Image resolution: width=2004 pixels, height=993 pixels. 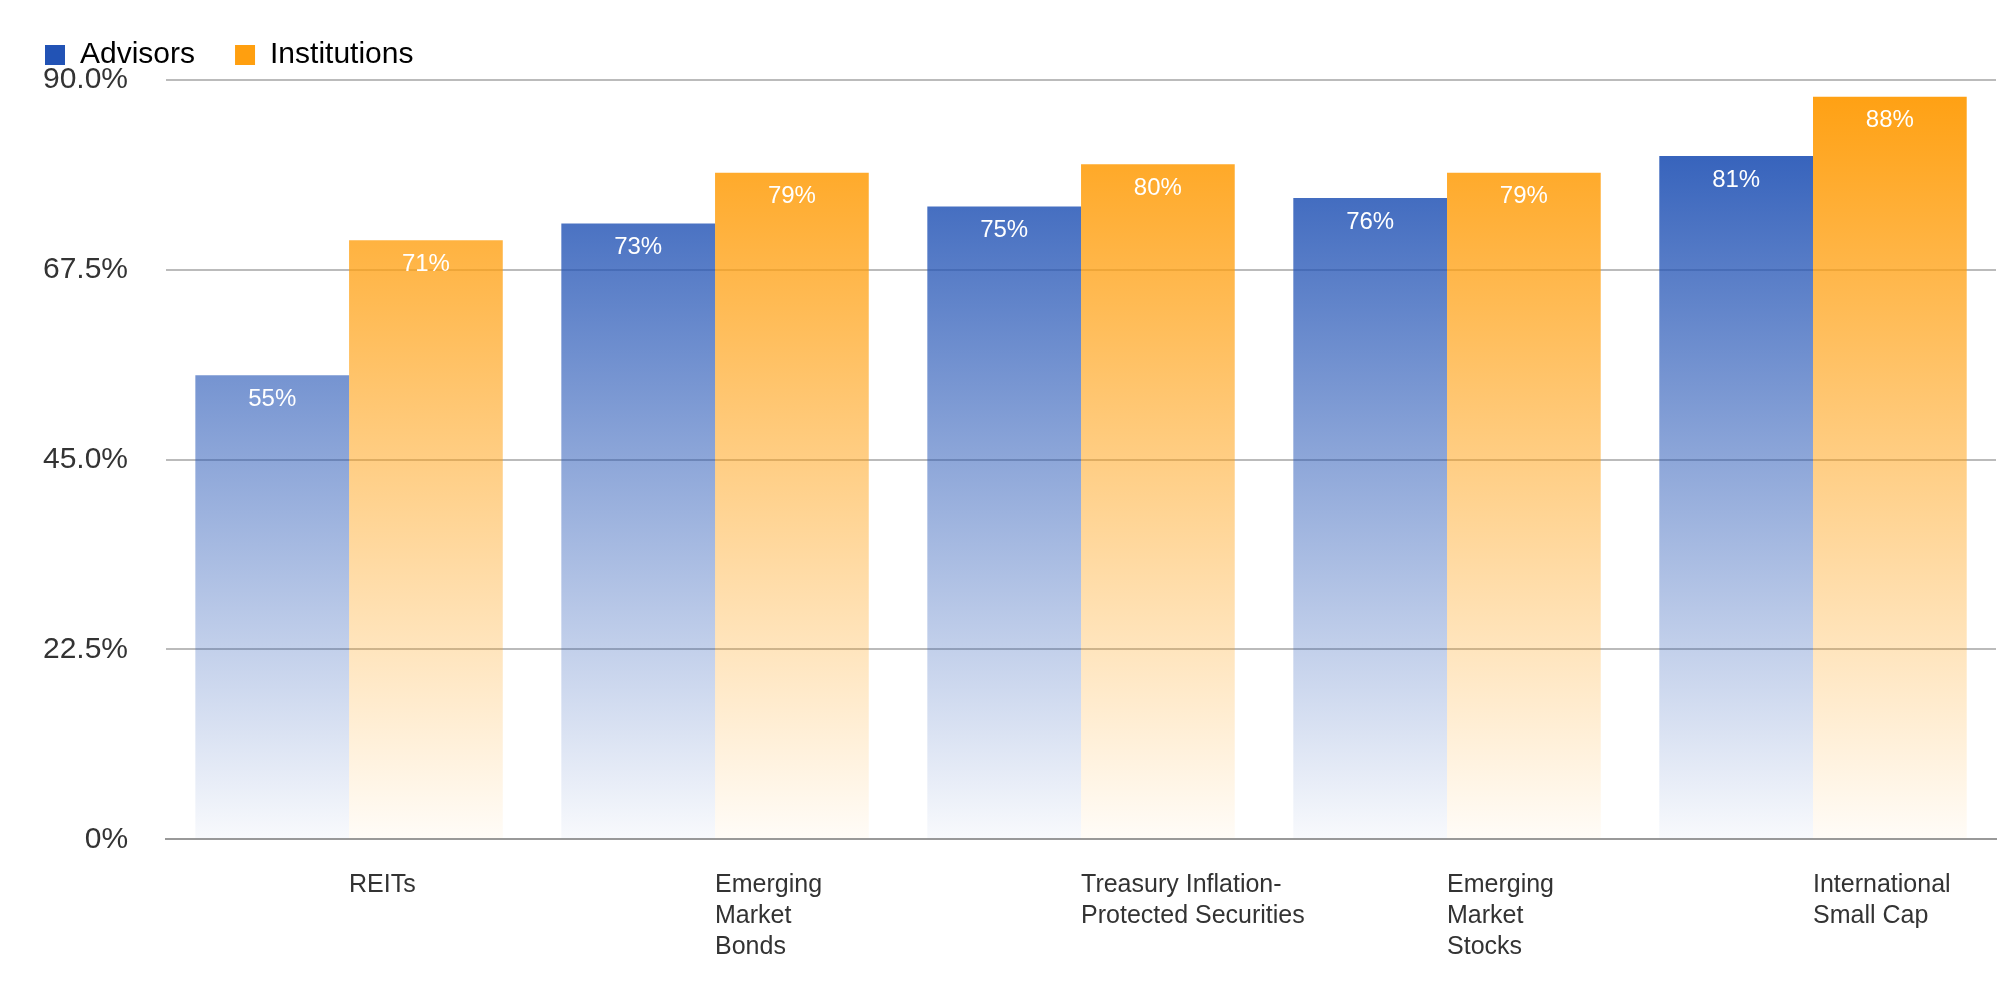 I want to click on legend-label: Institutions, so click(x=342, y=53).